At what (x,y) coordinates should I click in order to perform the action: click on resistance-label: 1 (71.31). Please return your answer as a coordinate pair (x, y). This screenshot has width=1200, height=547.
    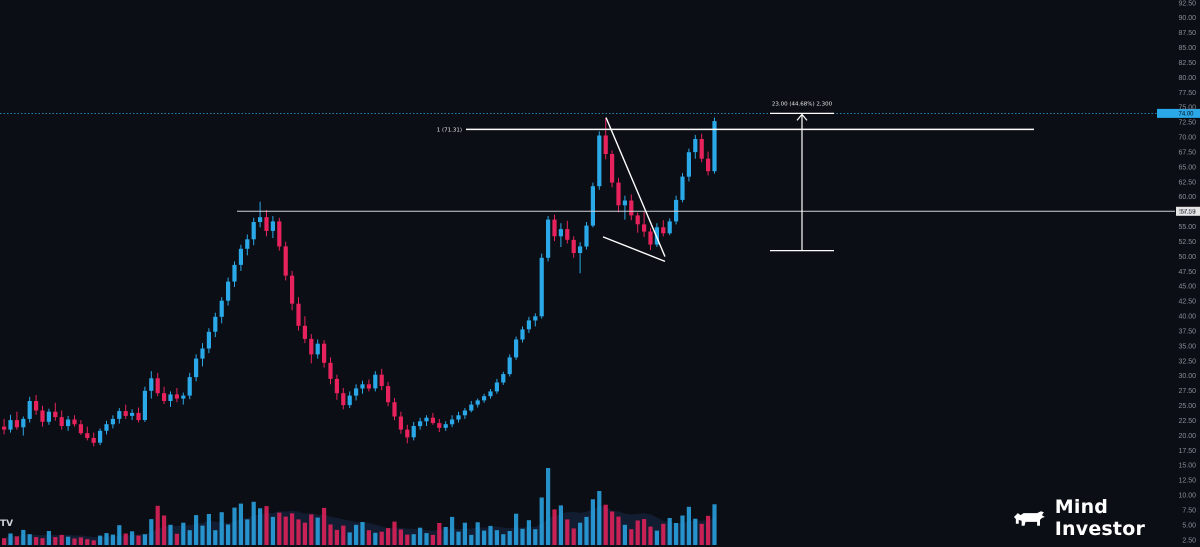
    Looking at the image, I should click on (449, 130).